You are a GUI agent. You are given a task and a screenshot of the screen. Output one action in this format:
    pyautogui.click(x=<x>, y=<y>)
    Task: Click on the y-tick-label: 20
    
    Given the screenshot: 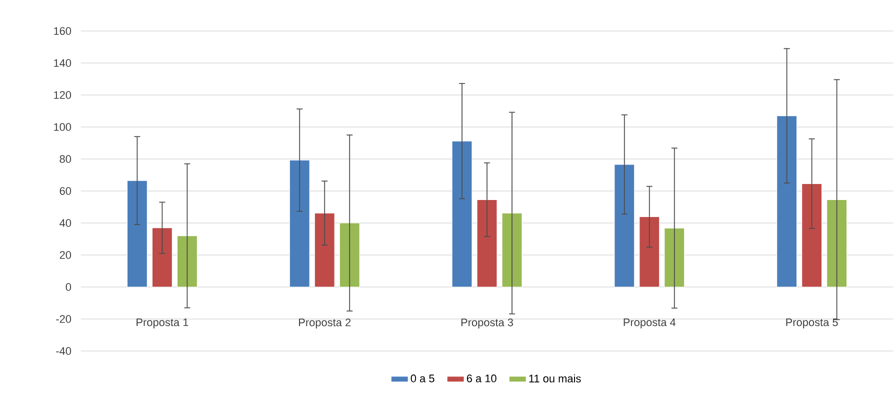 What is the action you would take?
    pyautogui.click(x=66, y=255)
    